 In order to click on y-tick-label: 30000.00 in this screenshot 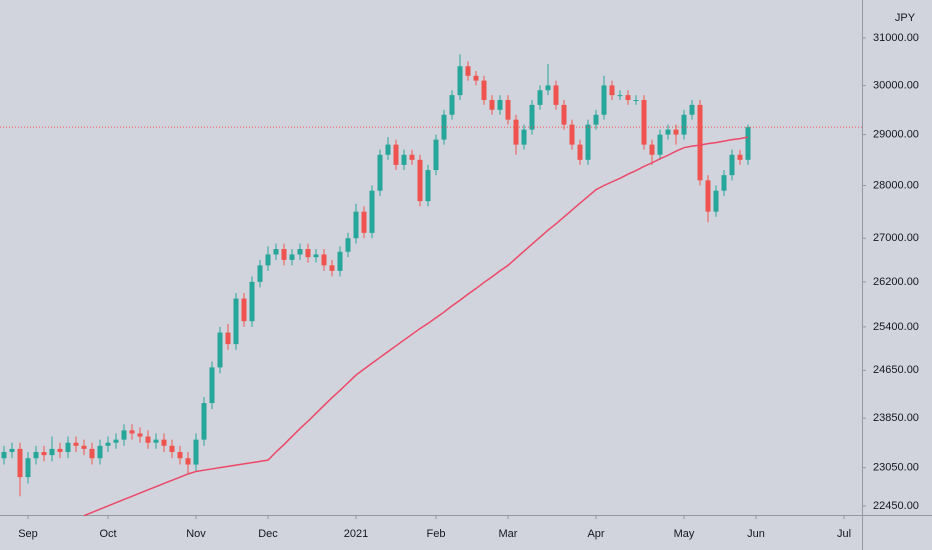, I will do `click(896, 85)`.